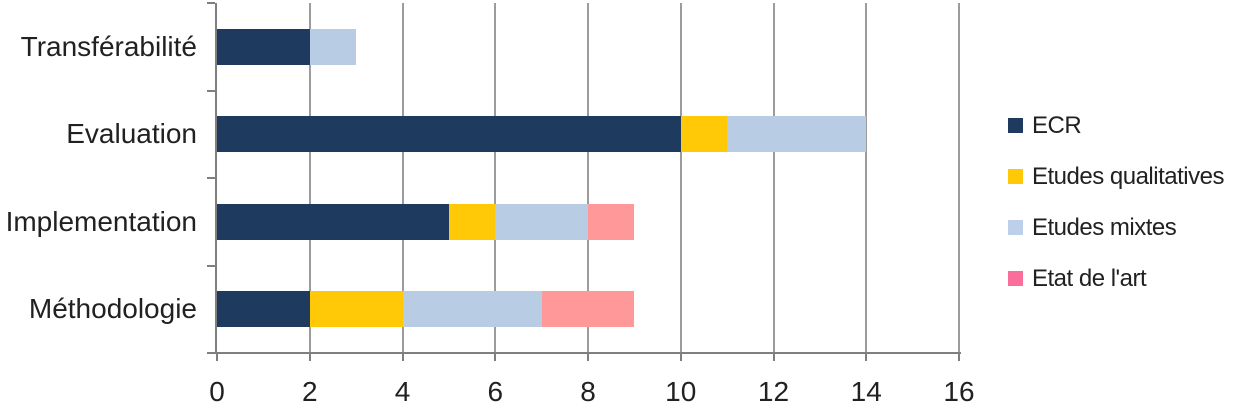 This screenshot has width=1256, height=411. Describe the element at coordinates (217, 391) in the screenshot. I see `x-tick-label: 0` at that location.